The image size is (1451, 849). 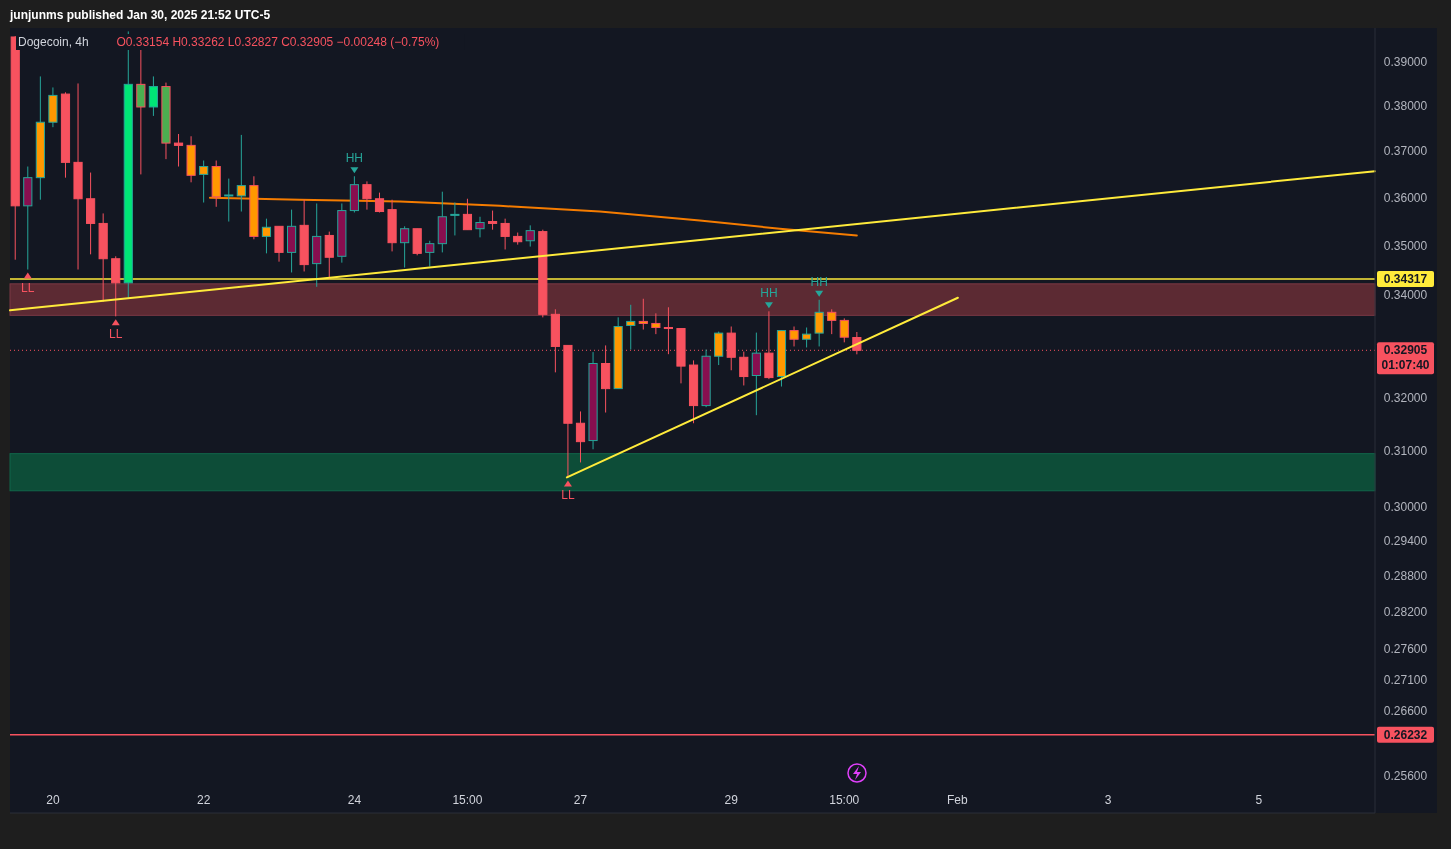 What do you see at coordinates (1405, 734) in the screenshot?
I see `ref-line-label: 0.26232` at bounding box center [1405, 734].